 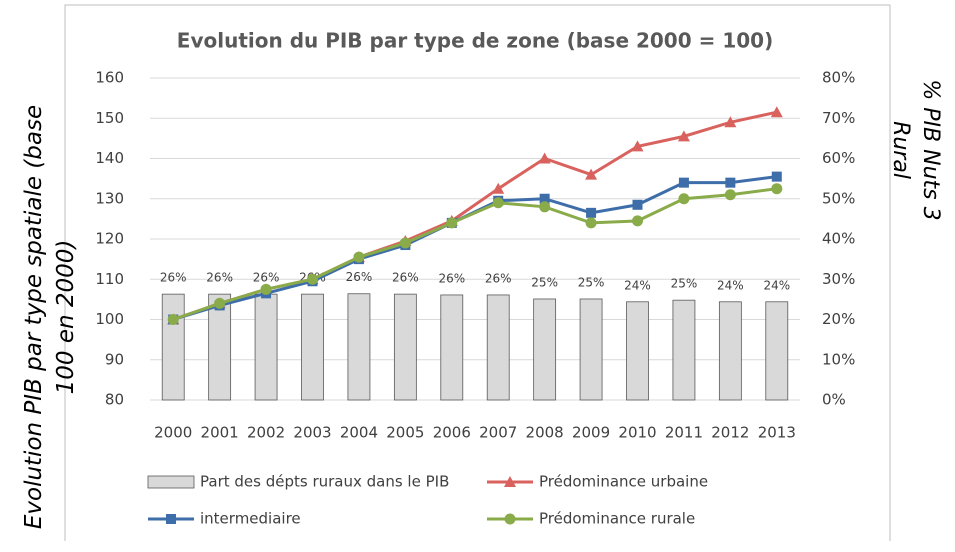 What do you see at coordinates (777, 433) in the screenshot?
I see `x-tick-label: 2013` at bounding box center [777, 433].